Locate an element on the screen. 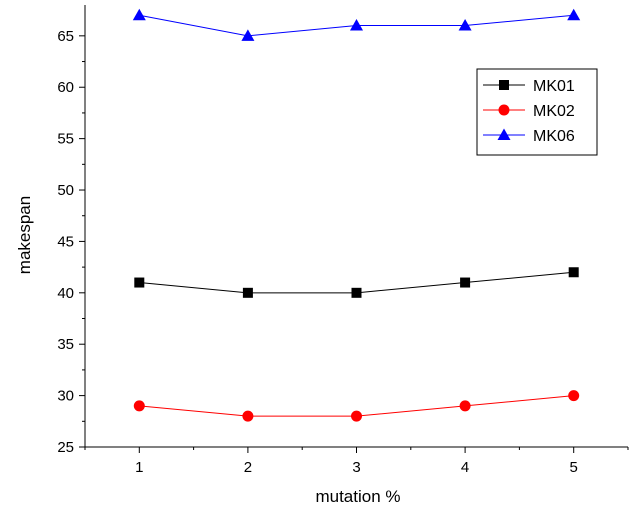 This screenshot has height=511, width=635. y-tick-label: 35 is located at coordinates (65, 344).